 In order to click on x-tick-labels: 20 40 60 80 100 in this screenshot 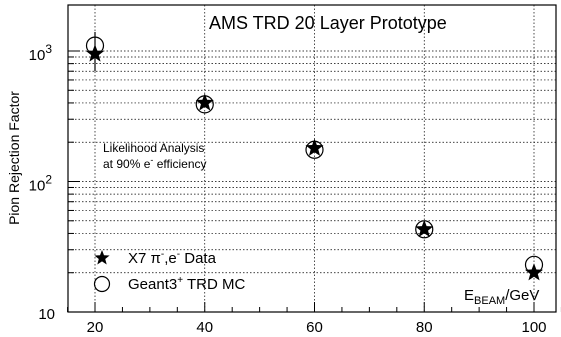, I will do `click(317, 327)`.